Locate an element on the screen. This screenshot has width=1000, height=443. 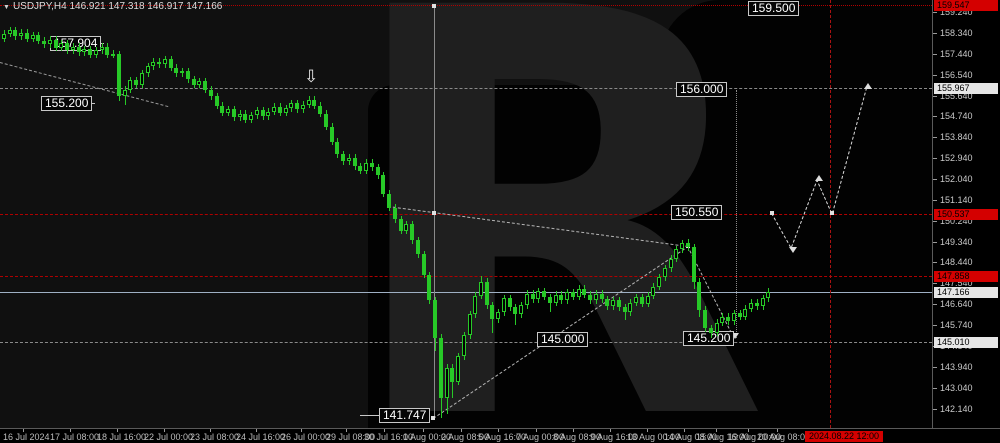
time-tick-label: 1 Aug 00:00 is located at coordinates (427, 437).